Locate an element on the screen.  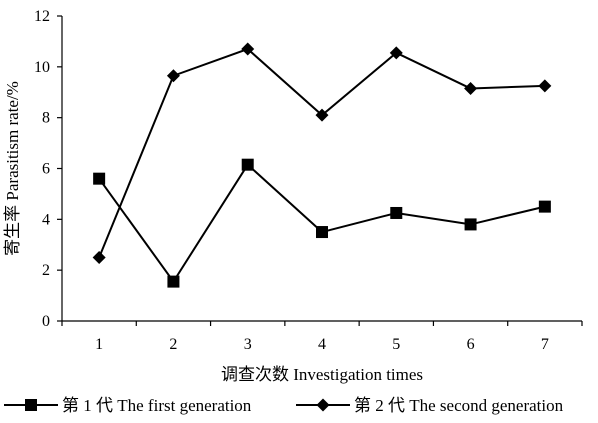
y-ticks: 0 2 4 6 8 10 12 is located at coordinates (48, 169).